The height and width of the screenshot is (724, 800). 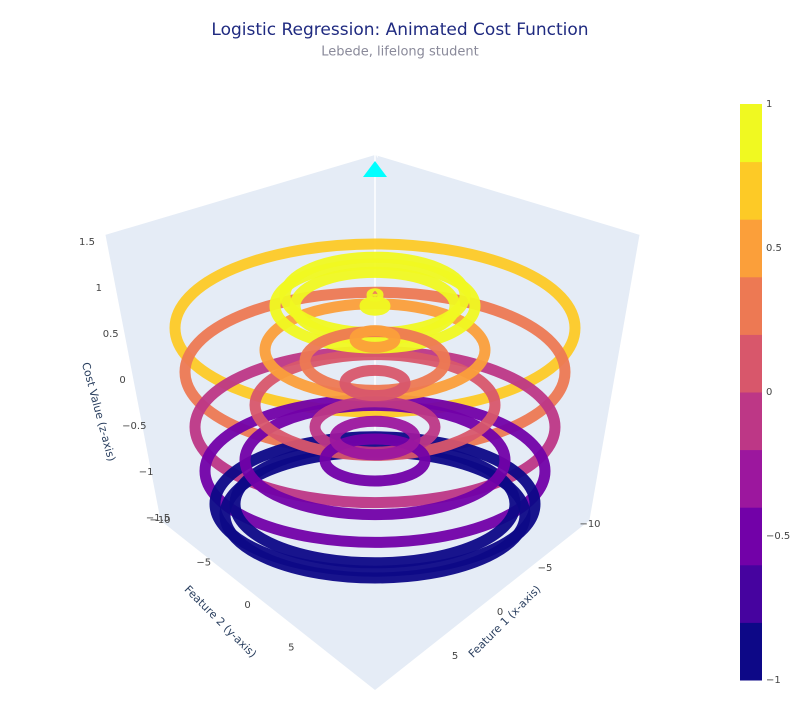 I want to click on y-tick-label: 0, so click(x=247, y=605).